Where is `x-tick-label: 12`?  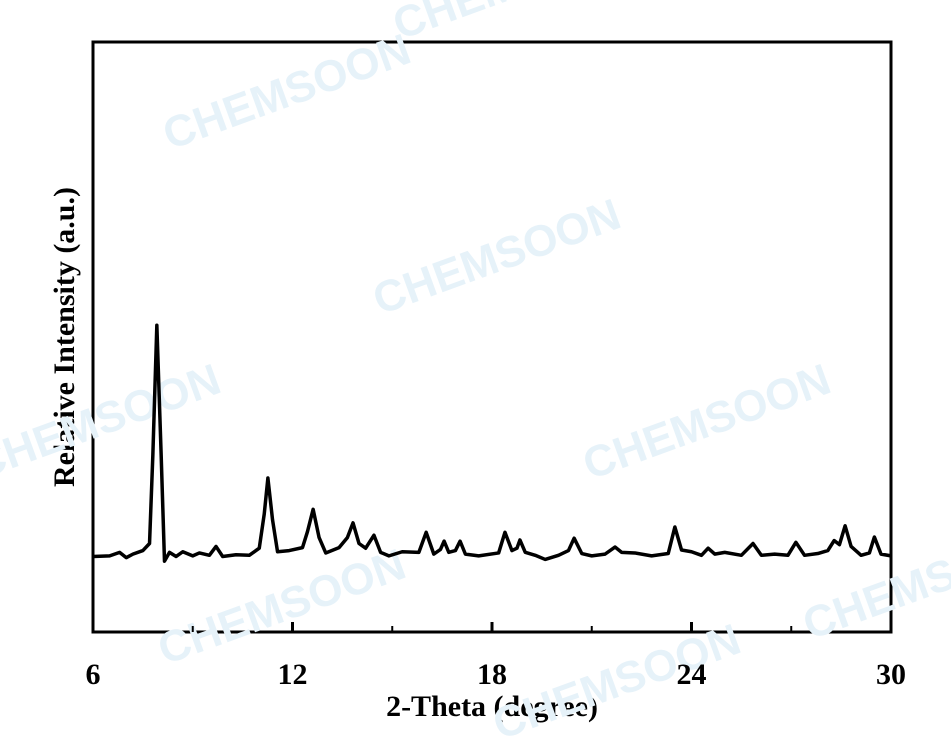 x-tick-label: 12 is located at coordinates (293, 674).